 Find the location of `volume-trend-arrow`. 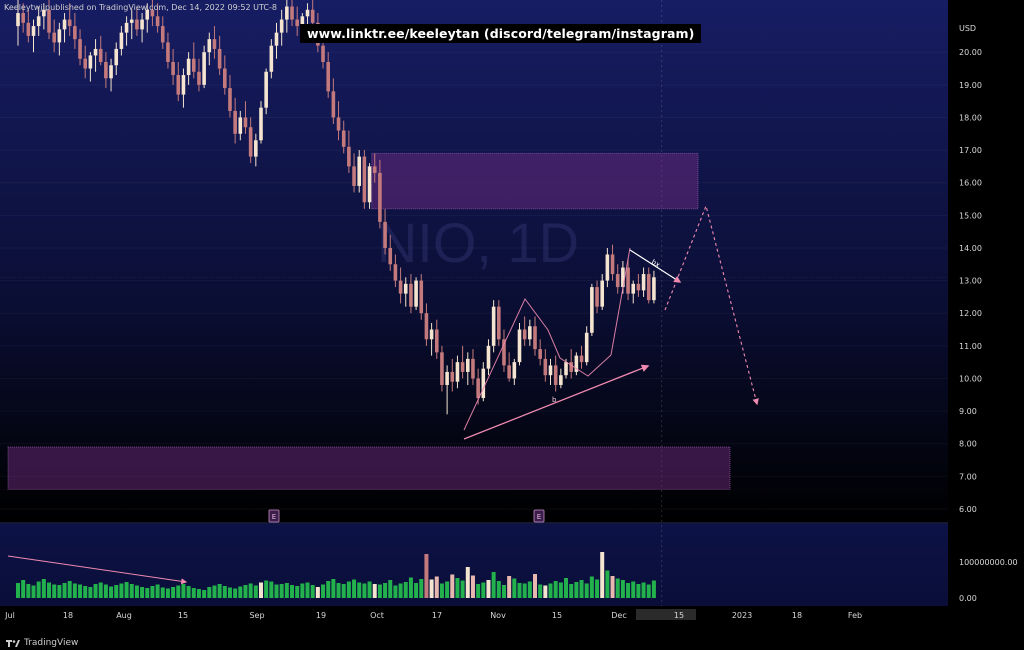

volume-trend-arrow is located at coordinates (97, 570).